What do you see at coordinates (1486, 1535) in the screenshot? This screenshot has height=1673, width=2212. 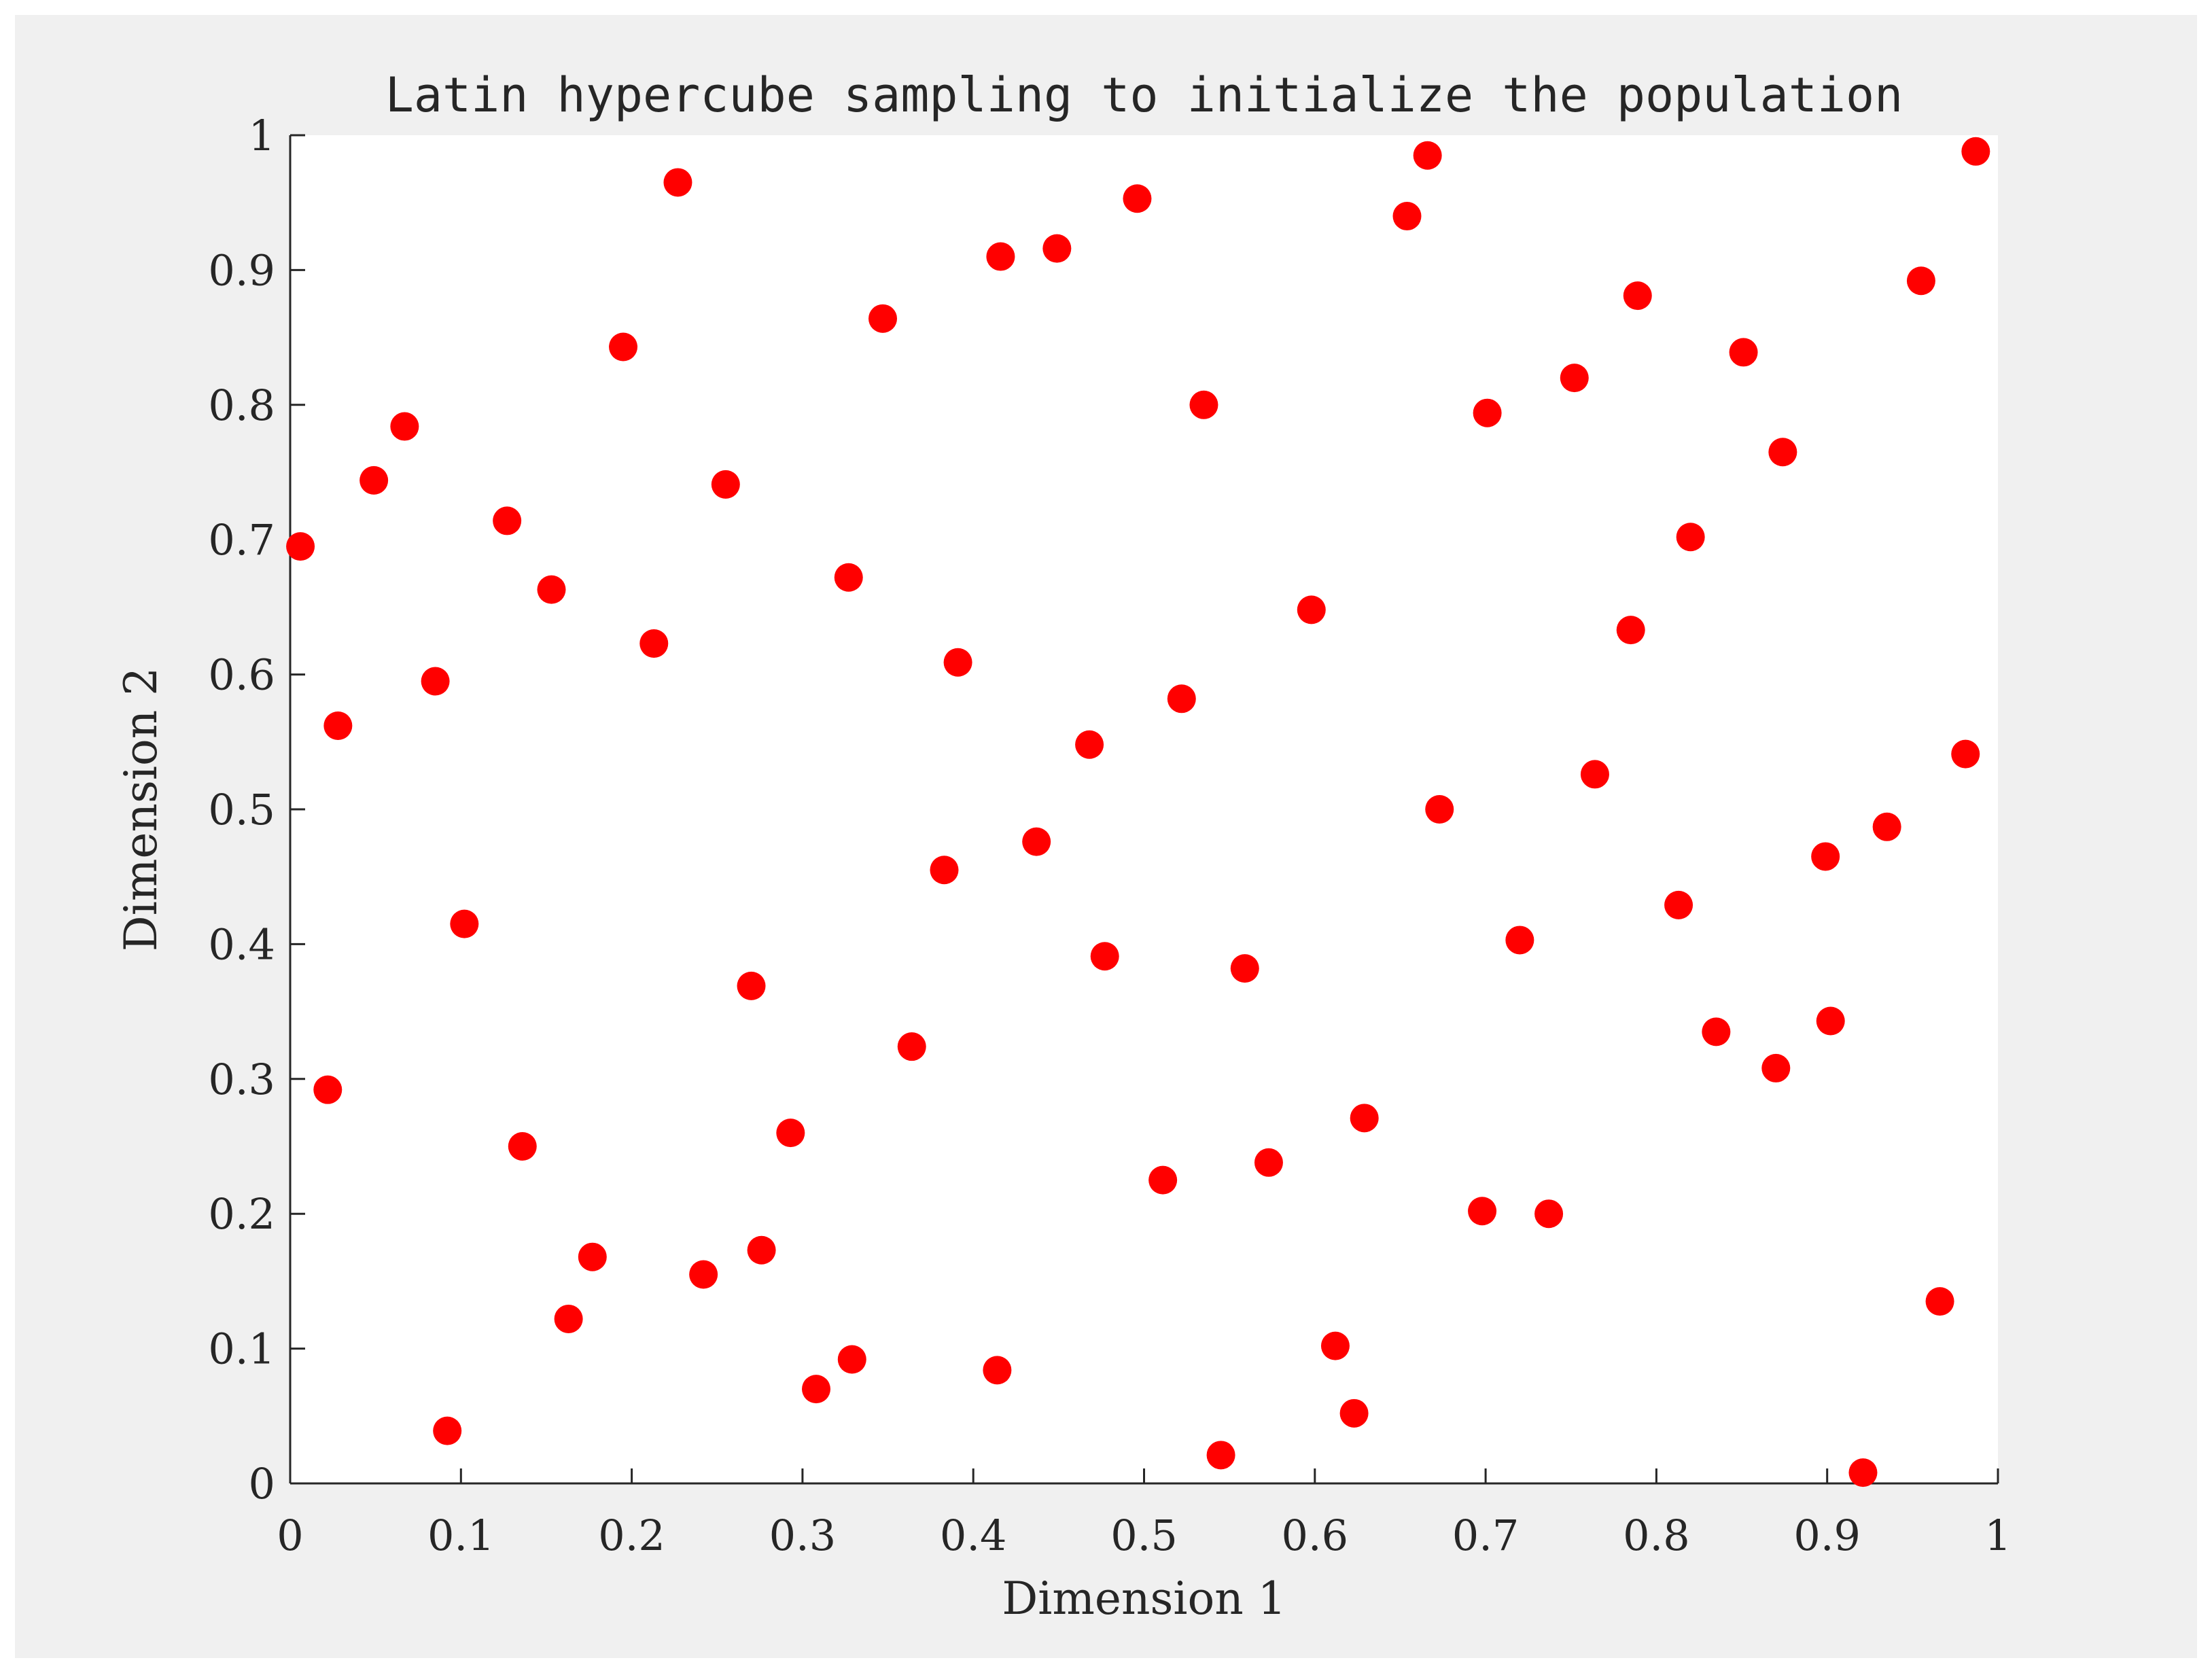 I see `x-tick-label: 0.7` at bounding box center [1486, 1535].